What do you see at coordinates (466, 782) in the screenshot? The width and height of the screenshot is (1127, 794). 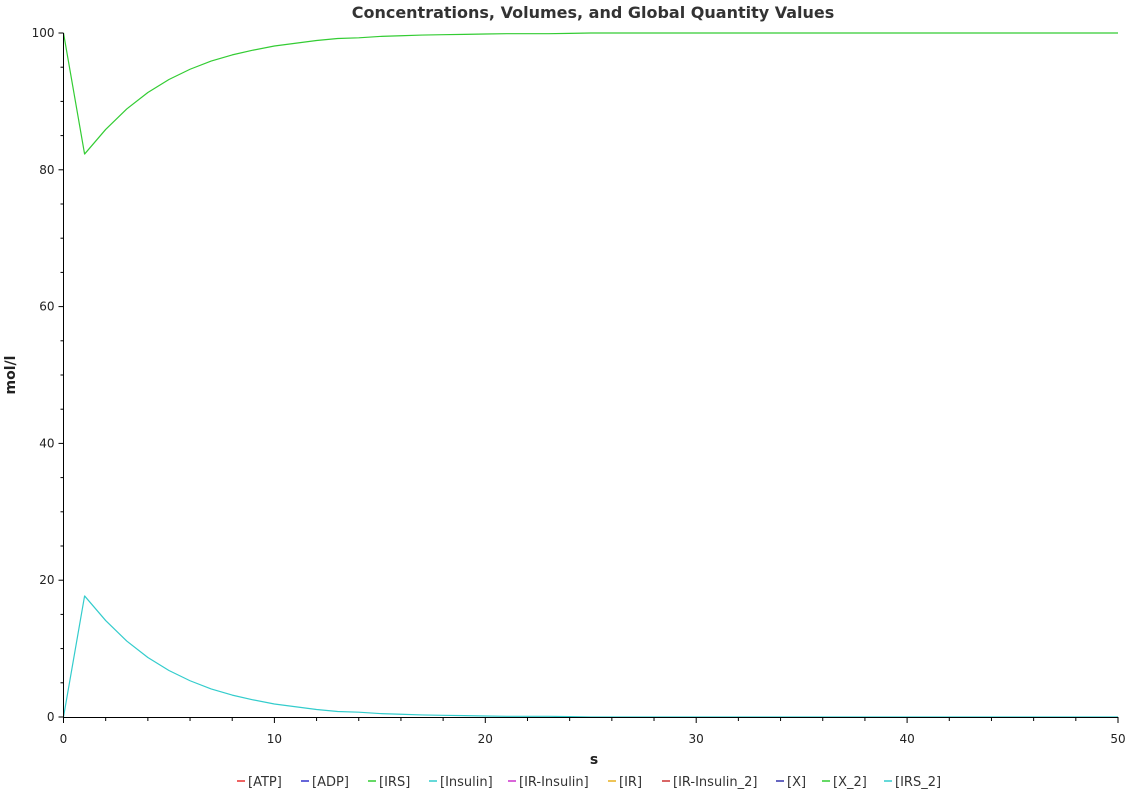 I see `legend-label: [Insulin]` at bounding box center [466, 782].